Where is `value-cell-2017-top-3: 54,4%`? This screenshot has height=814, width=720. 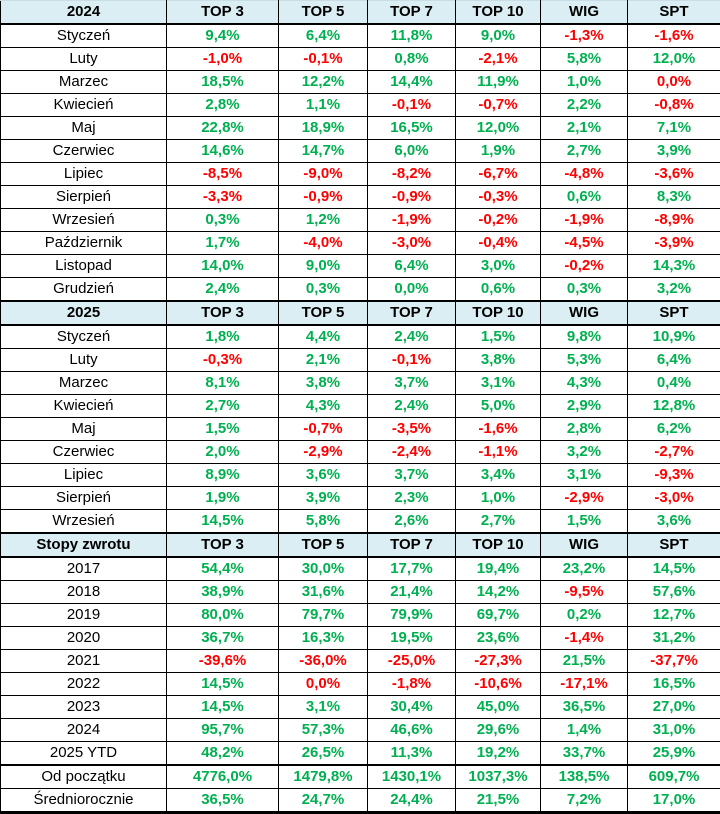
value-cell-2017-top-3: 54,4% is located at coordinates (223, 569).